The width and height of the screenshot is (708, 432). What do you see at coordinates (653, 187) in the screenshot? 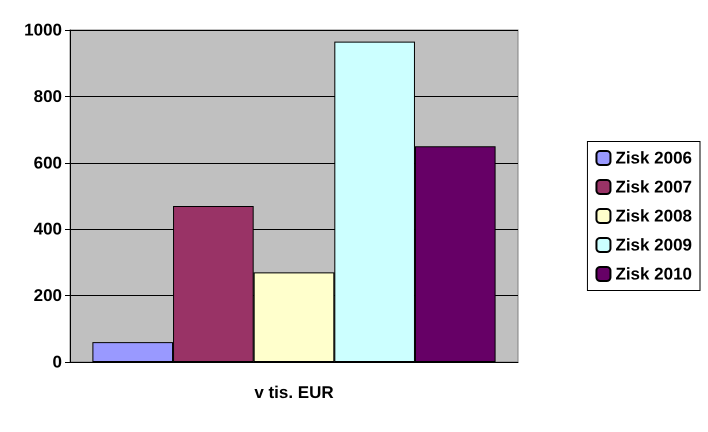
I see `legend-label: Zisk 2007` at bounding box center [653, 187].